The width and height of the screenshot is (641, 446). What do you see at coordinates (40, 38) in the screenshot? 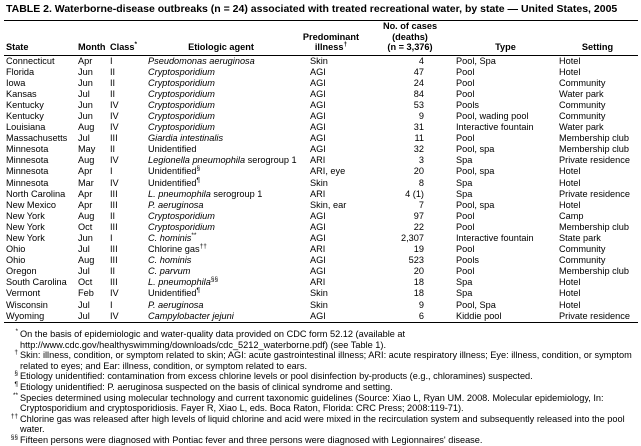
I see `column-header: State` at bounding box center [40, 38].